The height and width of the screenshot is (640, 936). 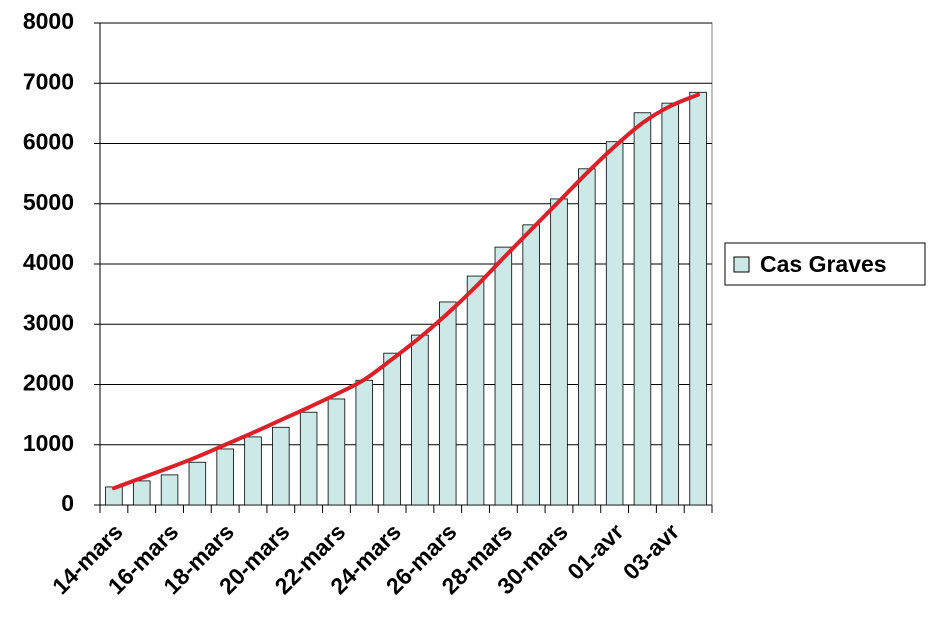 I want to click on y-tick-label: 1000, so click(x=48, y=443).